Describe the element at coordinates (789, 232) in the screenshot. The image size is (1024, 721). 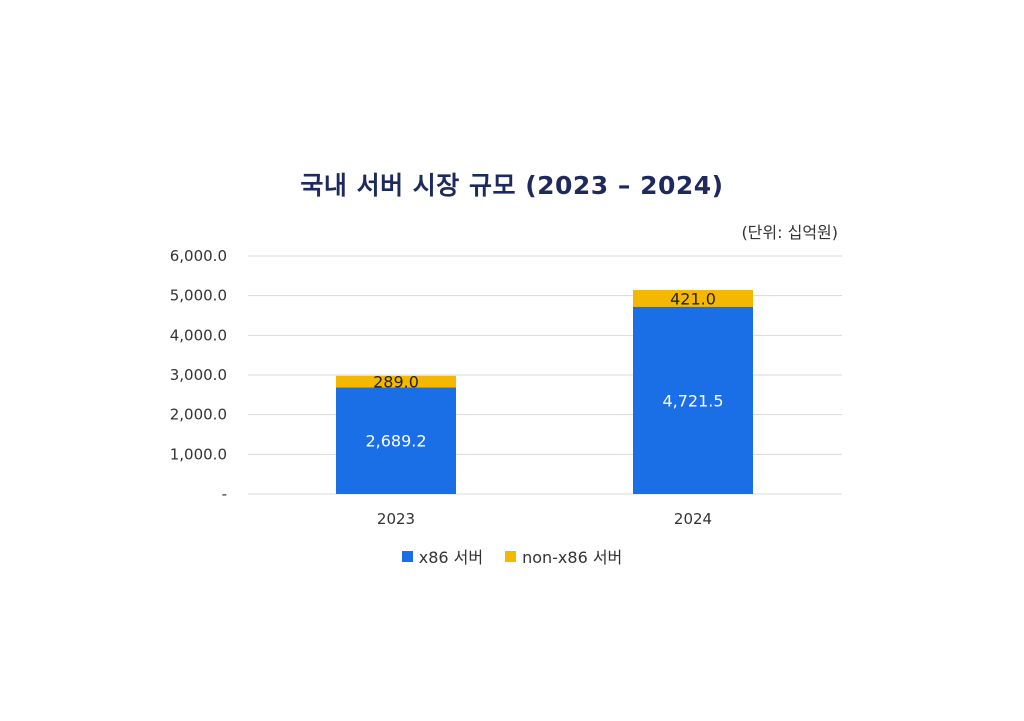
I see `unit-note: (단위: 십억원)` at that location.